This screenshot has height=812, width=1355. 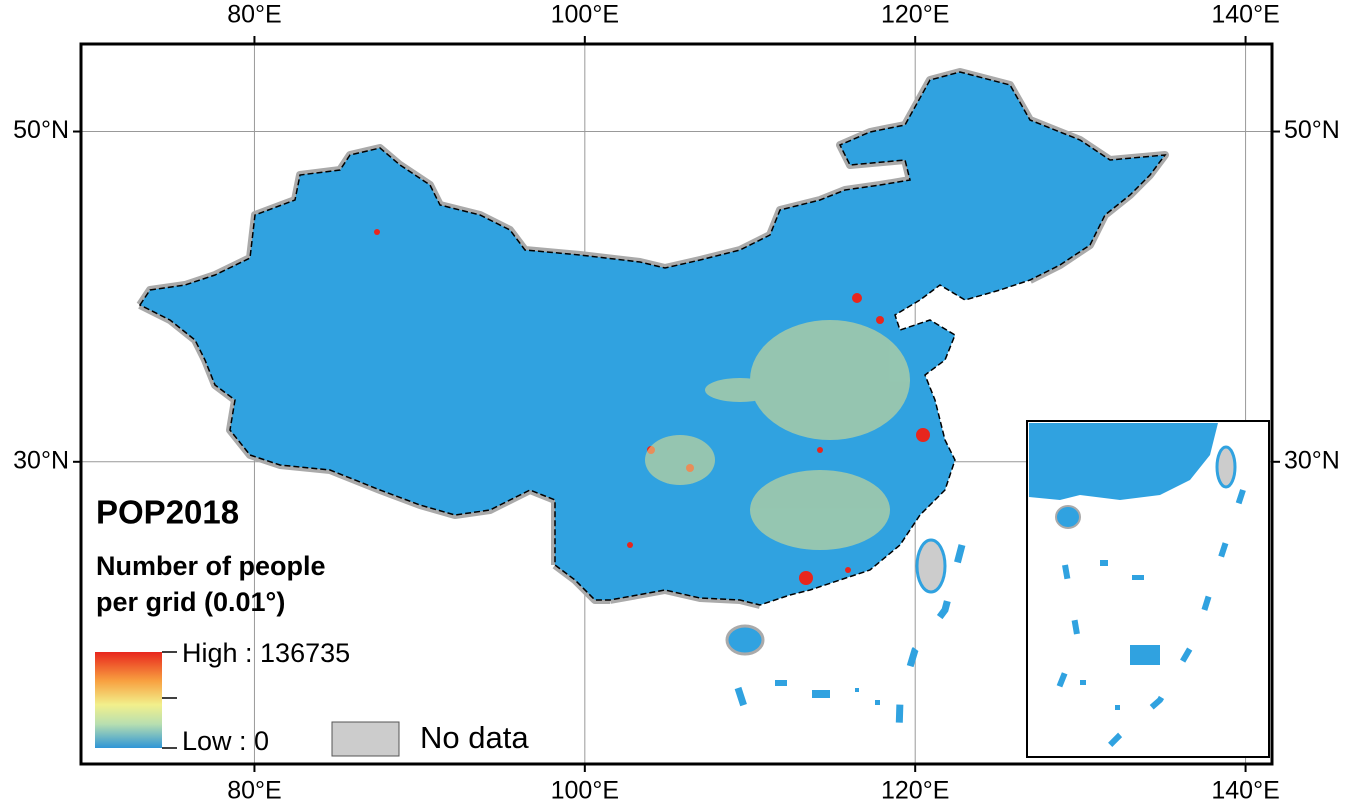 What do you see at coordinates (266, 653) in the screenshot?
I see `legend-high: High : 136735` at bounding box center [266, 653].